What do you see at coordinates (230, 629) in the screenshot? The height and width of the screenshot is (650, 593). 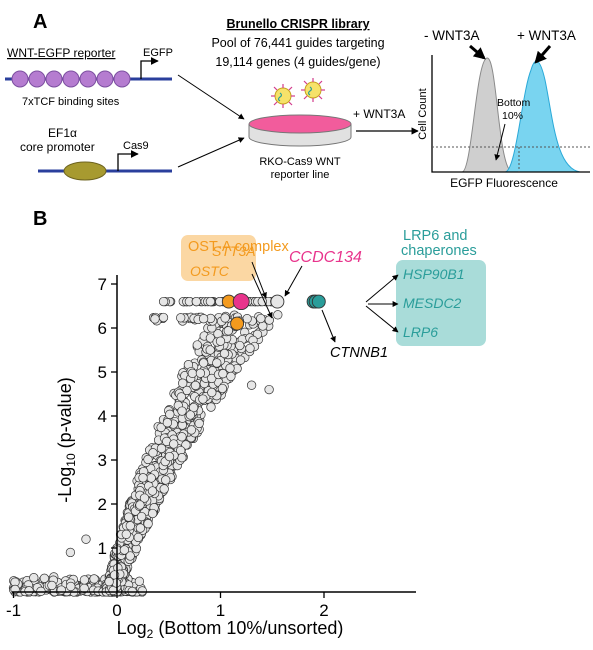 I see `x-axis-label: Log2 (Bottom 10%/unsorted)` at bounding box center [230, 629].